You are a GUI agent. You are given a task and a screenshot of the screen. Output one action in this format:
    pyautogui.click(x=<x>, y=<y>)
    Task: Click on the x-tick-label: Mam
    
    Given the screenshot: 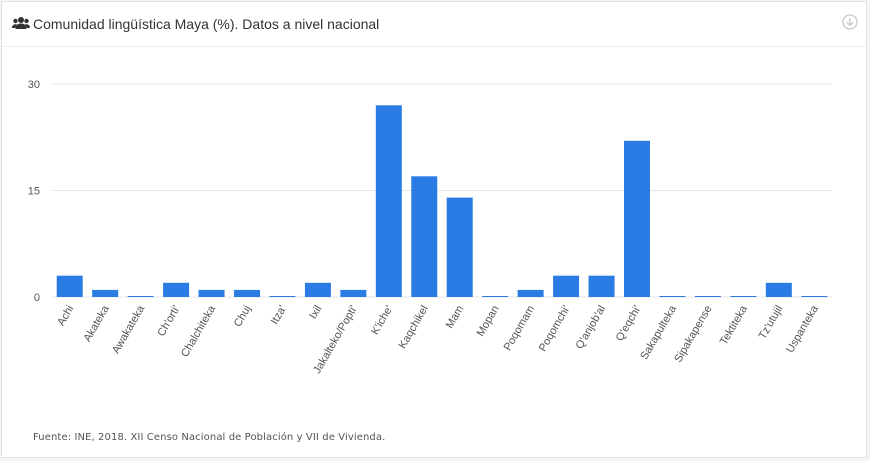 What is the action you would take?
    pyautogui.click(x=455, y=317)
    